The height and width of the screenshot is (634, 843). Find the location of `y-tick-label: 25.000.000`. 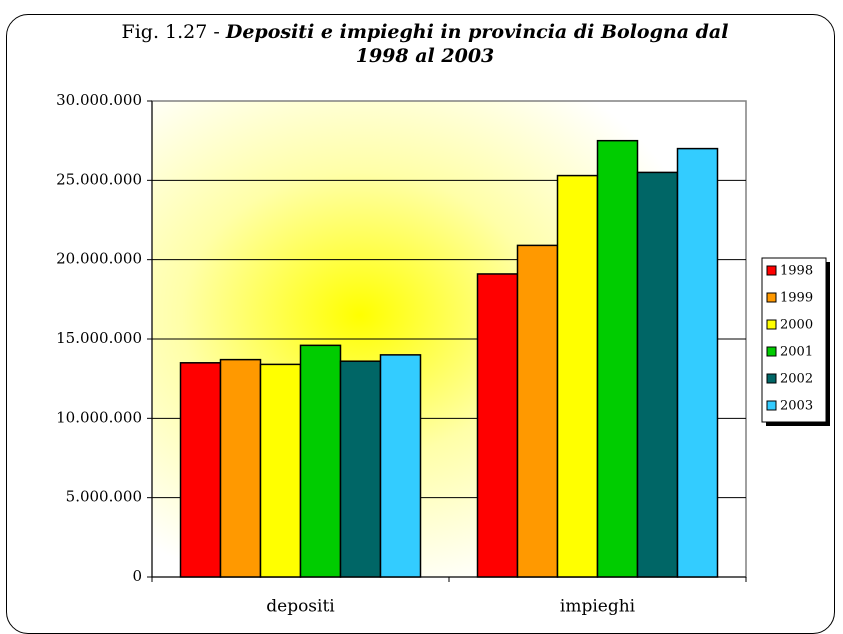

y-tick-label: 25.000.000 is located at coordinates (99, 179).